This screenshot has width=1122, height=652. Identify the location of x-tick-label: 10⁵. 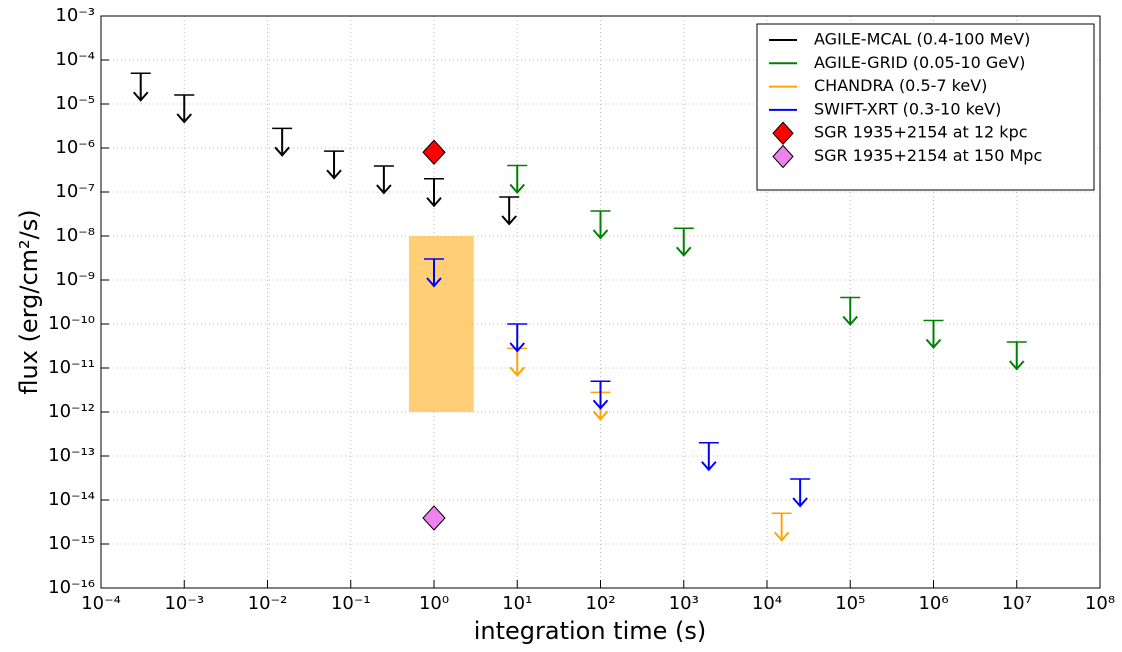
(850, 603).